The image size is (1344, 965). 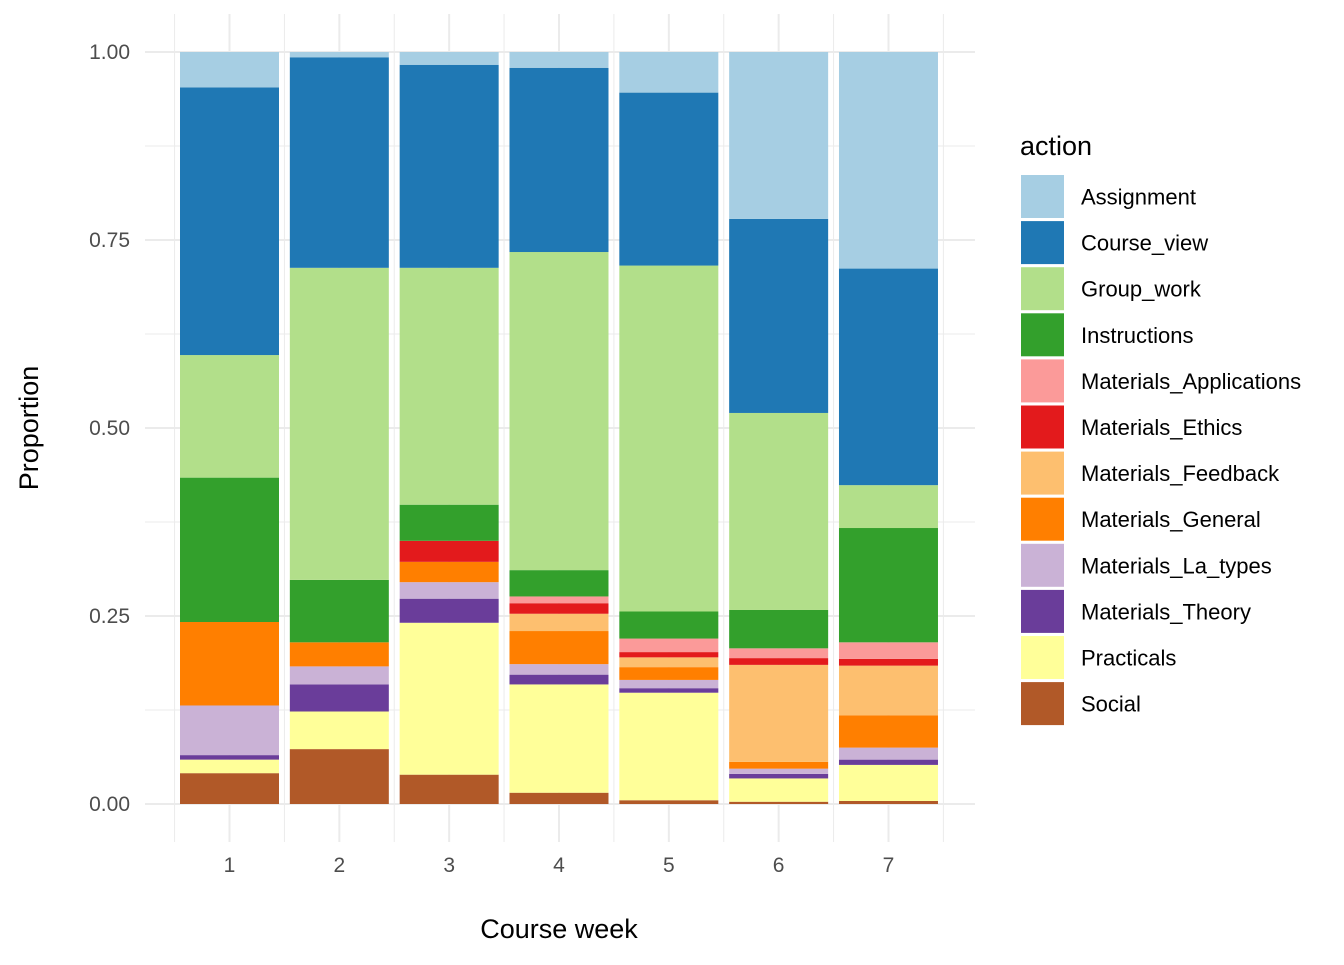 I want to click on legend-key-materials_theory, so click(x=1042, y=611).